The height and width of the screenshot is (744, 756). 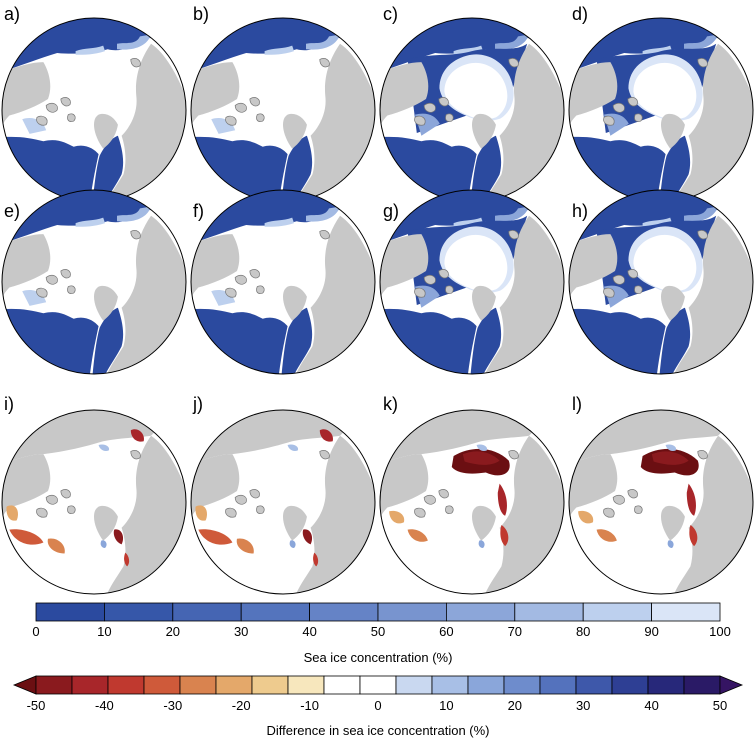 What do you see at coordinates (377, 730) in the screenshot?
I see `difference-colorbar-title: Difference in sea ice concentration (%)` at bounding box center [377, 730].